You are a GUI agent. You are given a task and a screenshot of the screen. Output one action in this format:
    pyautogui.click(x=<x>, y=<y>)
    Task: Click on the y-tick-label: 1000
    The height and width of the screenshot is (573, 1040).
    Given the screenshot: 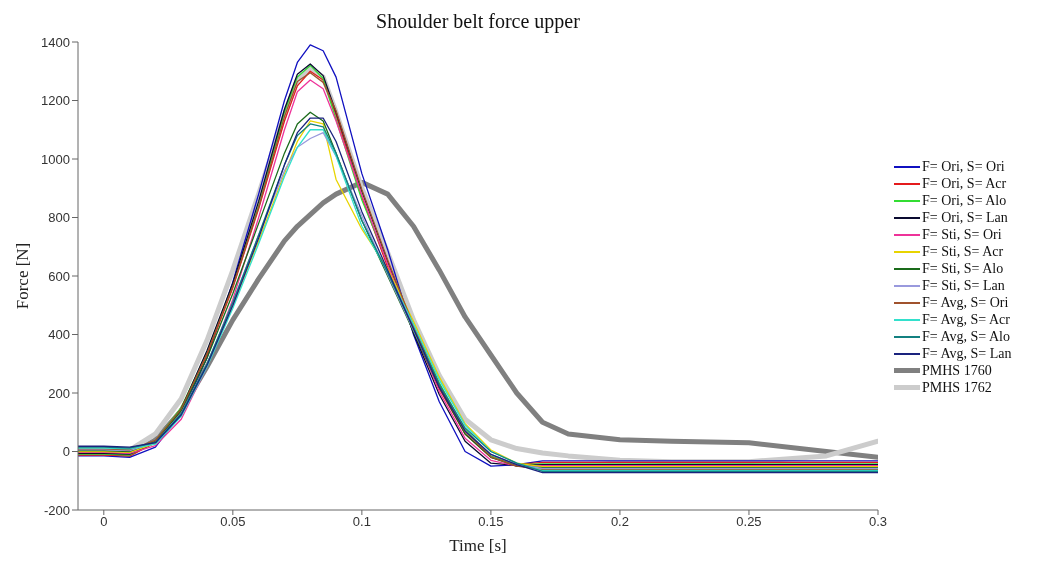 What is the action you would take?
    pyautogui.click(x=55, y=159)
    